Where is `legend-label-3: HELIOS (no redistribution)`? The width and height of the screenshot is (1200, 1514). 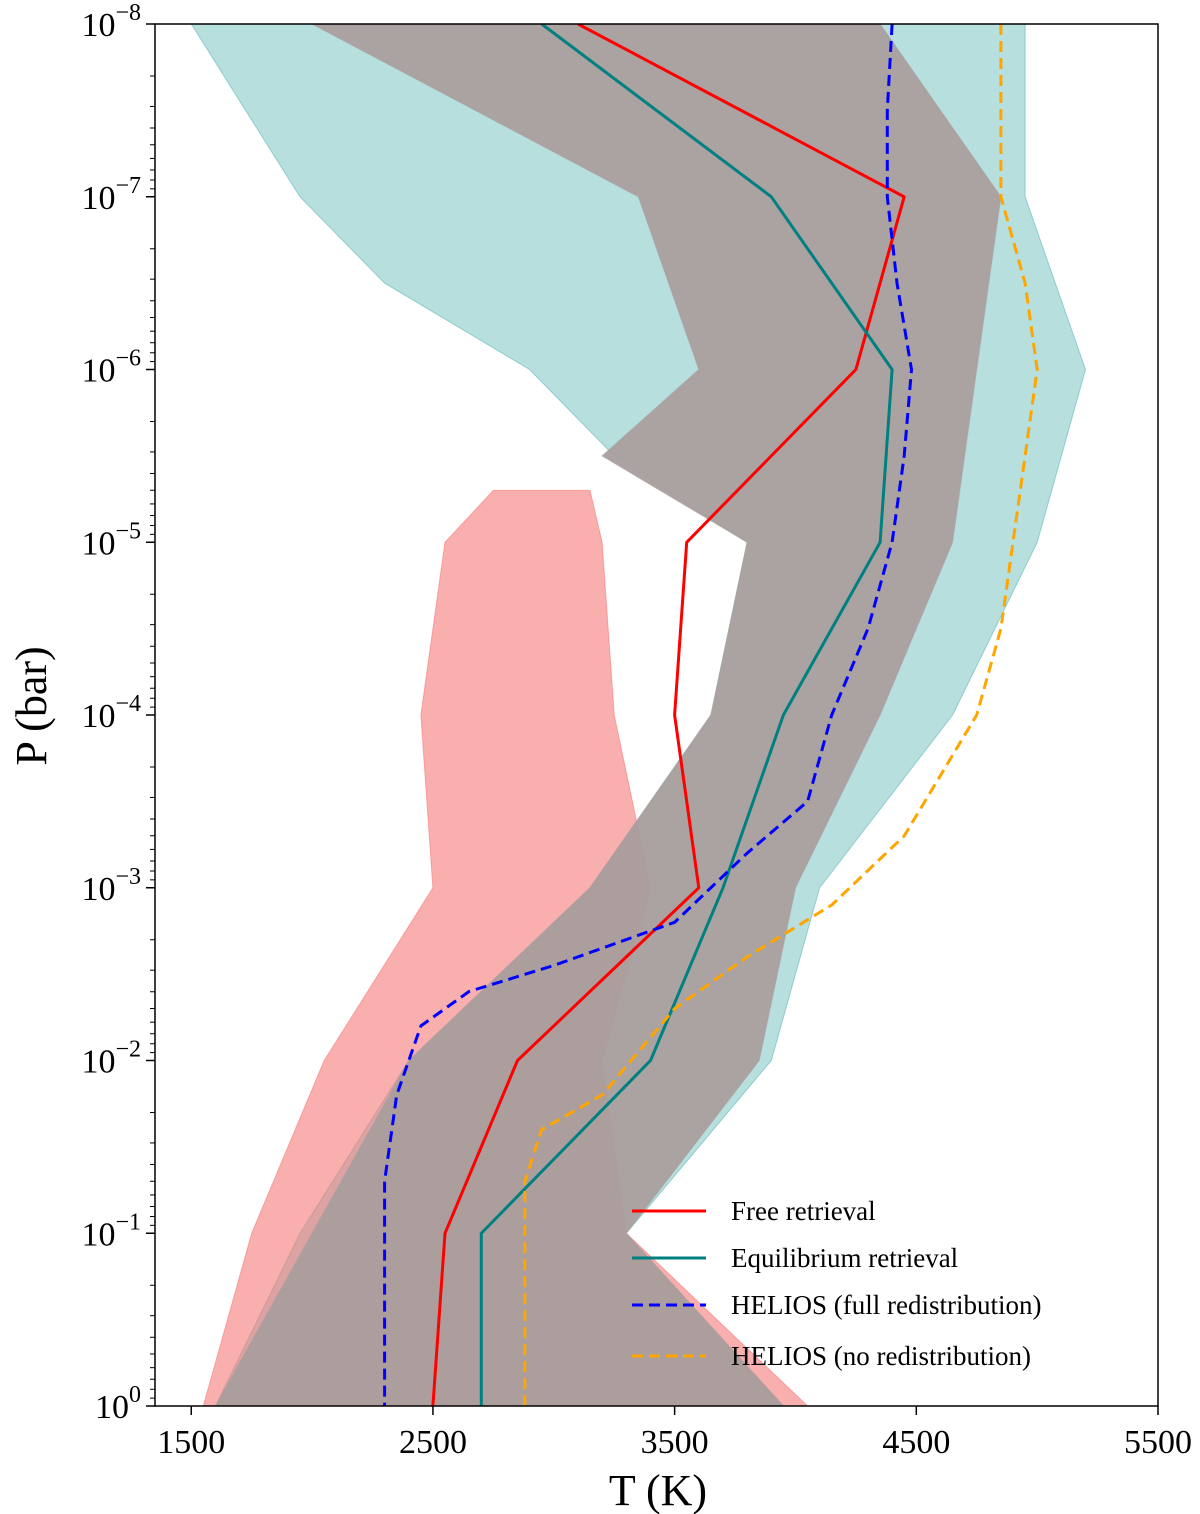 legend-label-3: HELIOS (no redistribution) is located at coordinates (881, 1356).